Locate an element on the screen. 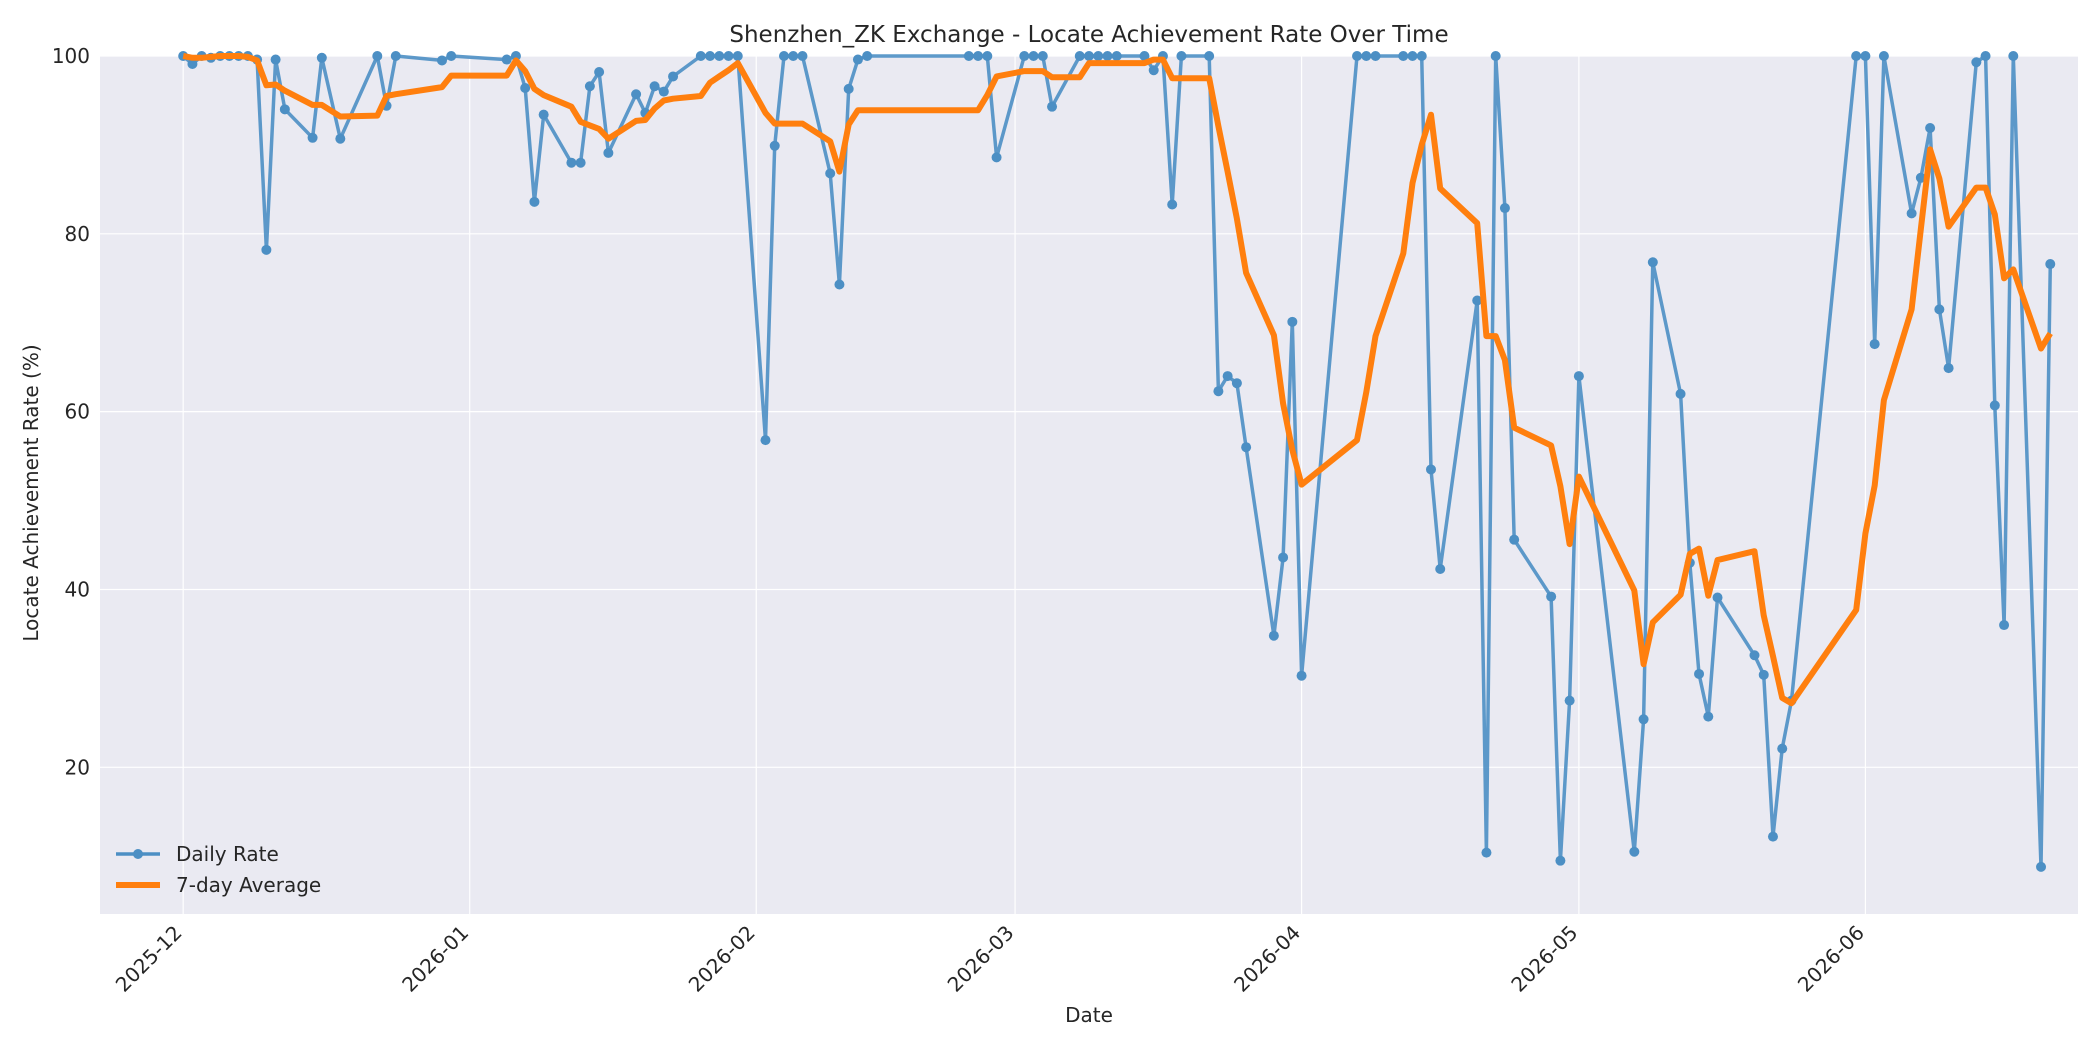 The height and width of the screenshot is (1050, 2100). y-axis-label: Locate Achievement Rate (%) is located at coordinates (31, 492).